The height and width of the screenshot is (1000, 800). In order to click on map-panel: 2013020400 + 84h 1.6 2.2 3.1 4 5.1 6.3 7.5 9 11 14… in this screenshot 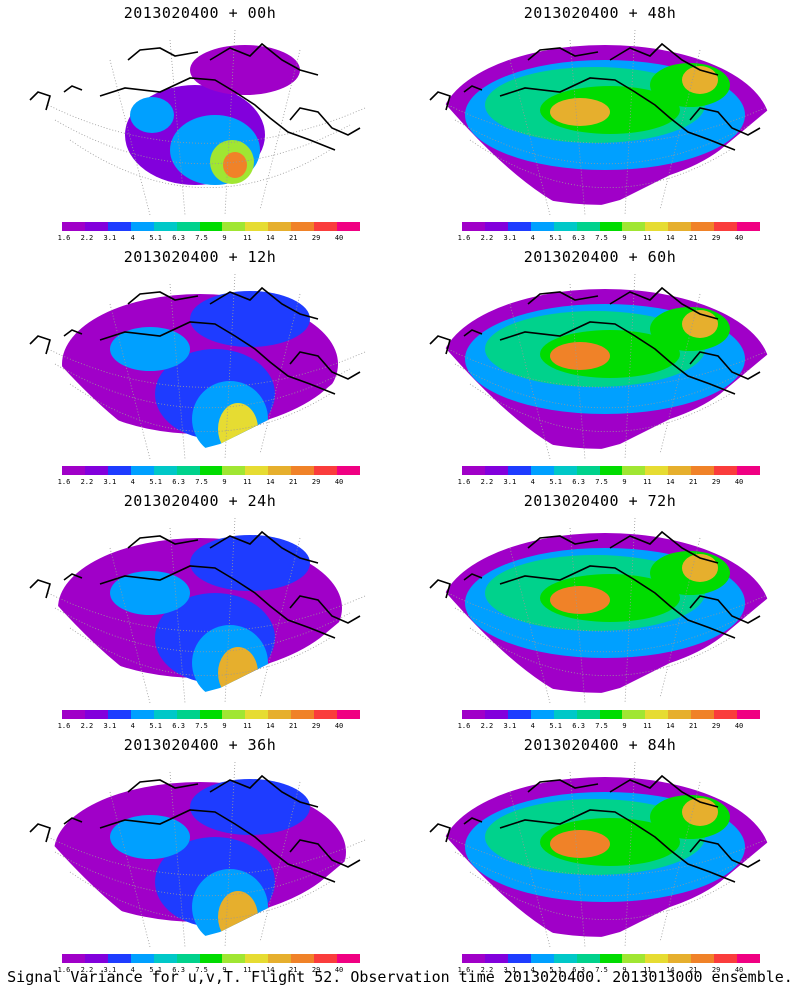, I will do `click(600, 854)`.